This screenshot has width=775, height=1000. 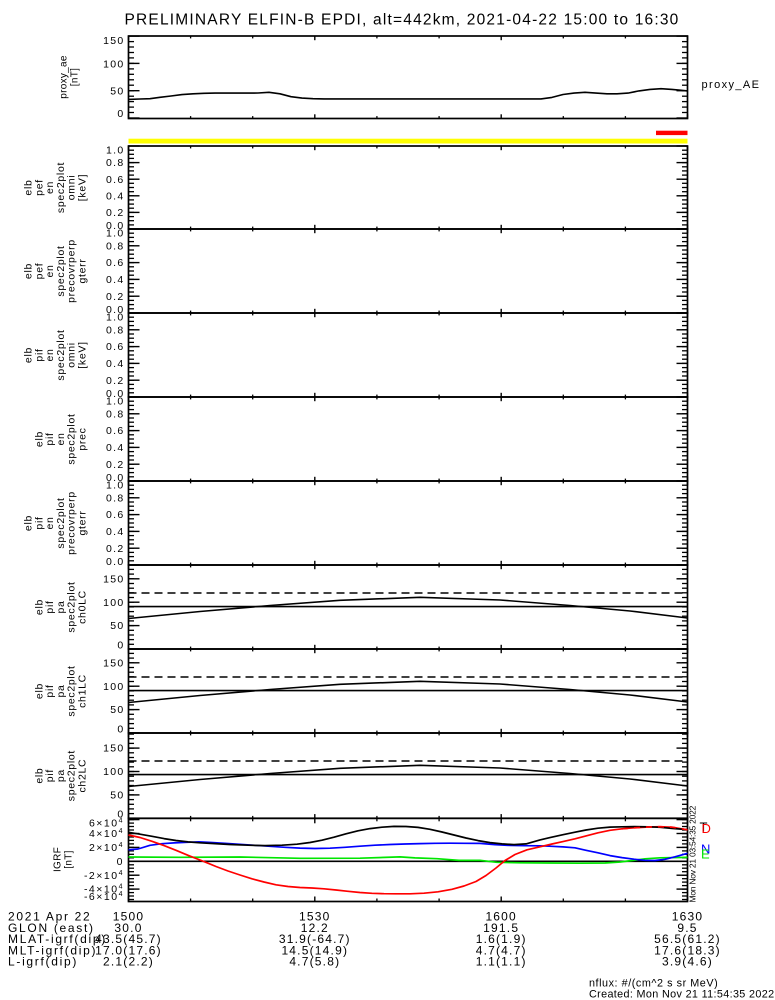 What do you see at coordinates (83, 691) in the screenshot?
I see `svg-text: ch1LC` at bounding box center [83, 691].